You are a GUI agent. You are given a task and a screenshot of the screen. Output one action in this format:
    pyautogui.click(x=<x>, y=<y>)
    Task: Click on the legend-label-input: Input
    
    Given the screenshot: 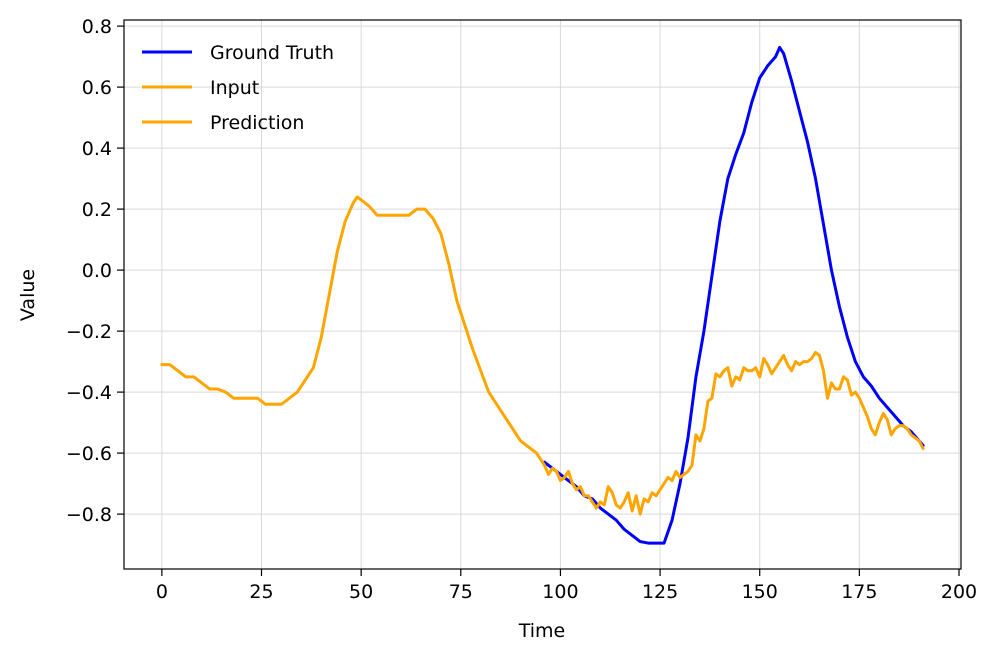 What is the action you would take?
    pyautogui.click(x=234, y=88)
    